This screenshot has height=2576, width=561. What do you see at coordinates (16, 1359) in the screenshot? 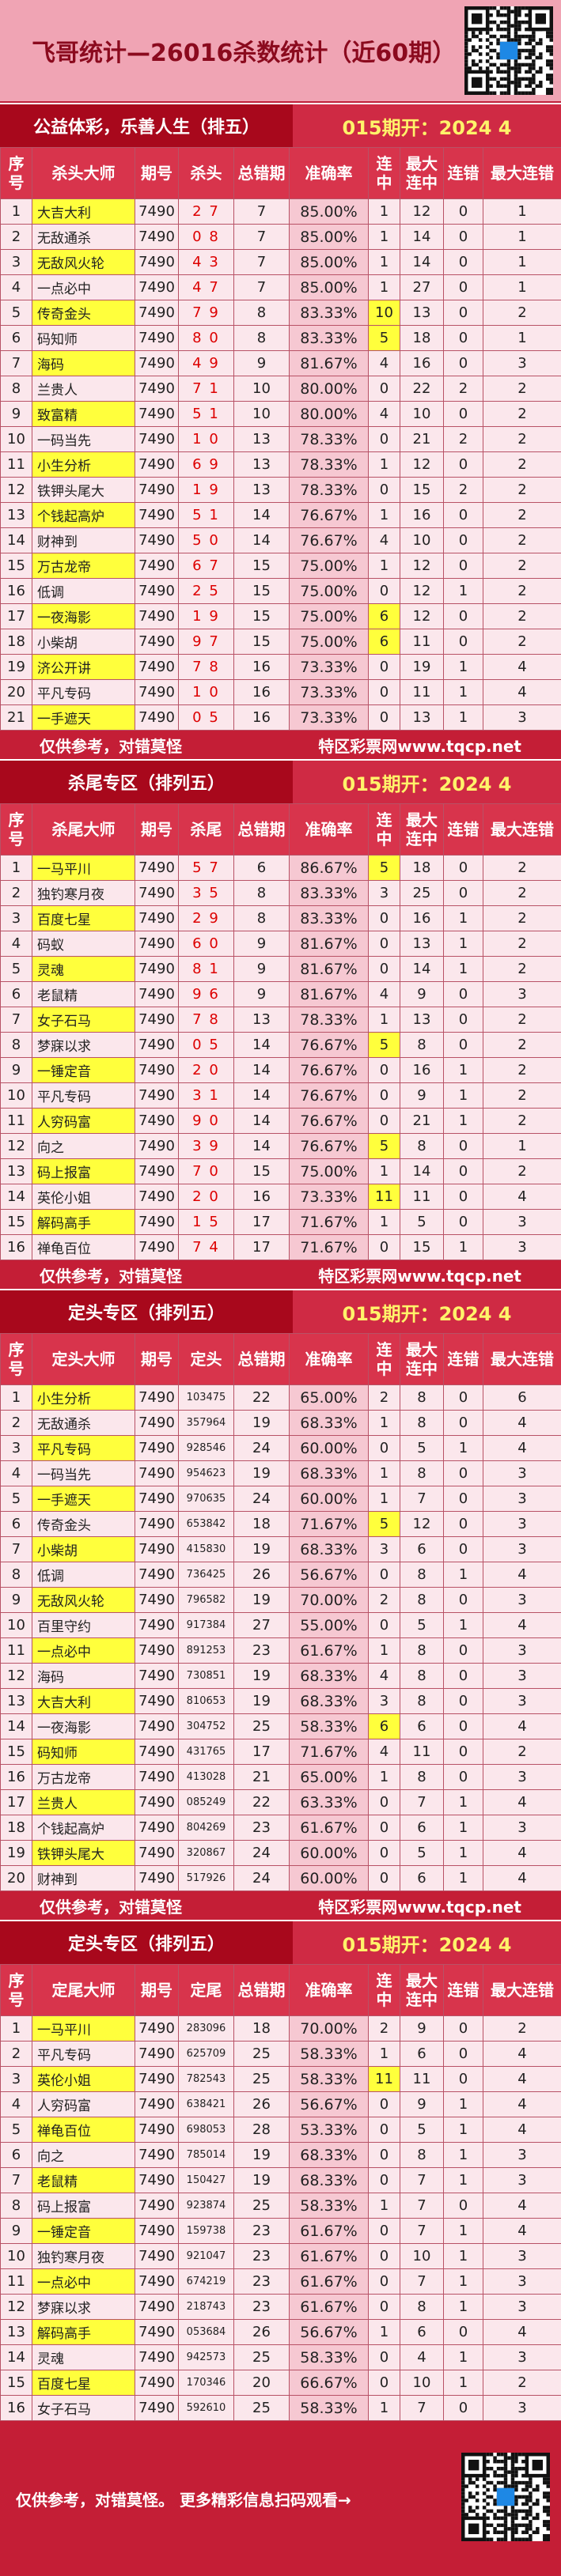
I see `column-header: 序号` at bounding box center [16, 1359].